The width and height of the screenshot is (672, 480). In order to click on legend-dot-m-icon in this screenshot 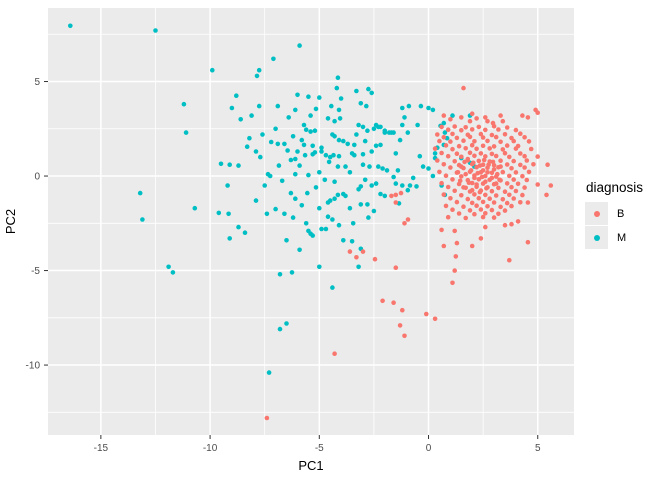, I will do `click(596, 237)`.